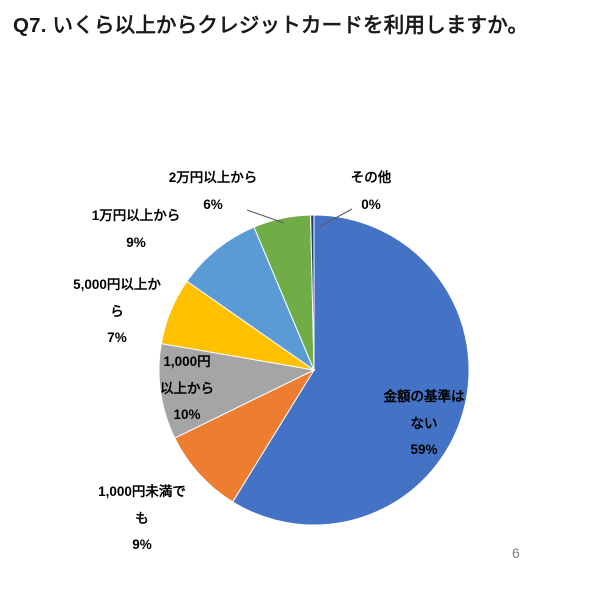  What do you see at coordinates (516, 553) in the screenshot?
I see `page-number: 6` at bounding box center [516, 553].